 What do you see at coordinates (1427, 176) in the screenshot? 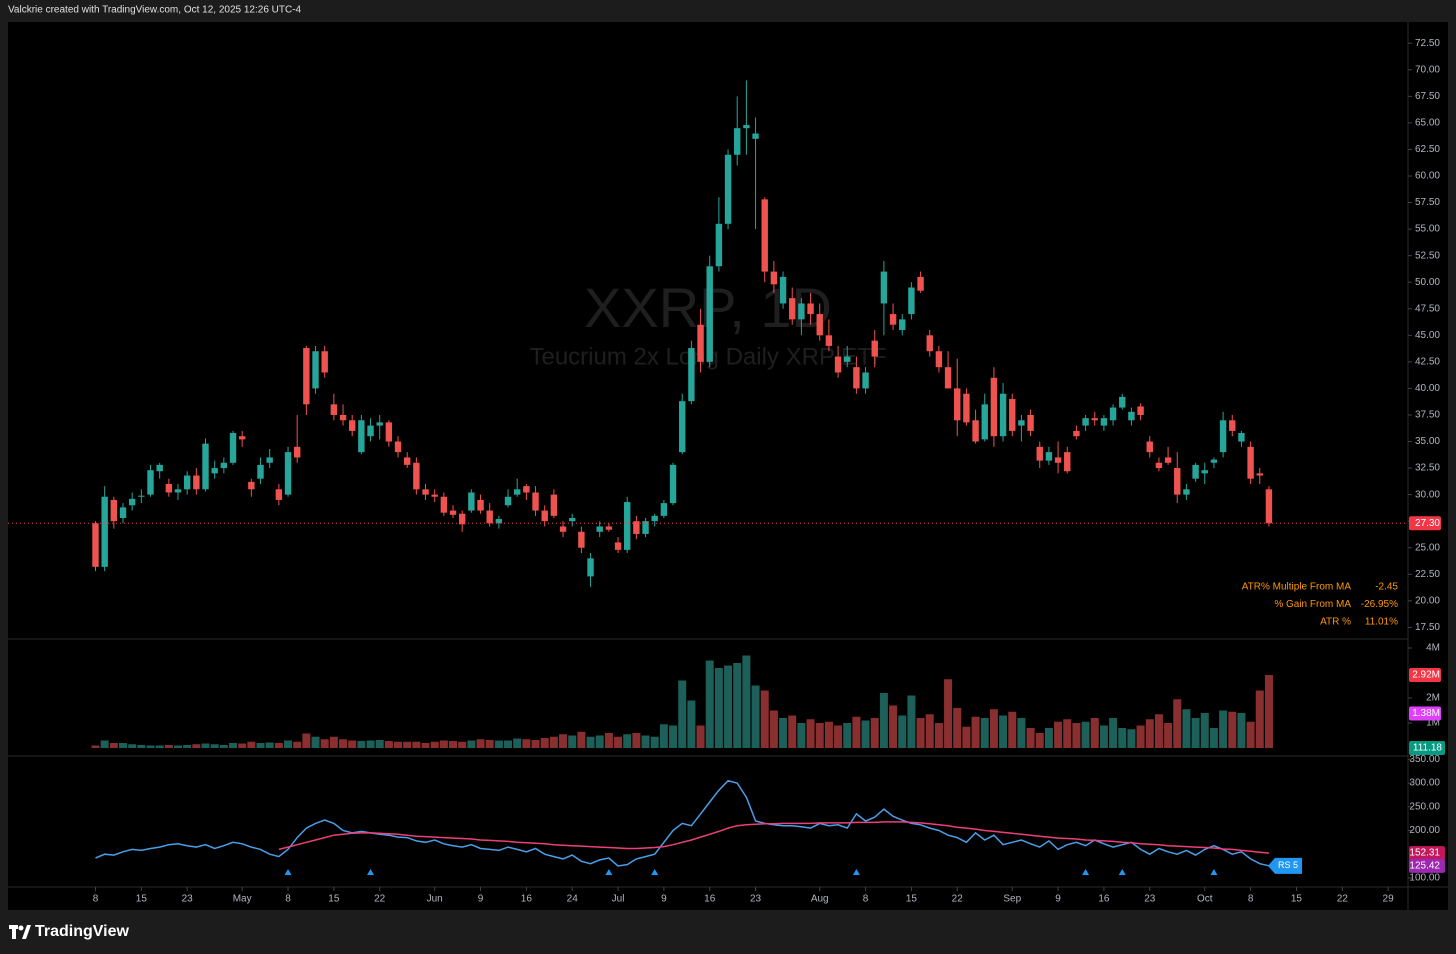
I see `y-tick-label: 60.00` at bounding box center [1427, 176].